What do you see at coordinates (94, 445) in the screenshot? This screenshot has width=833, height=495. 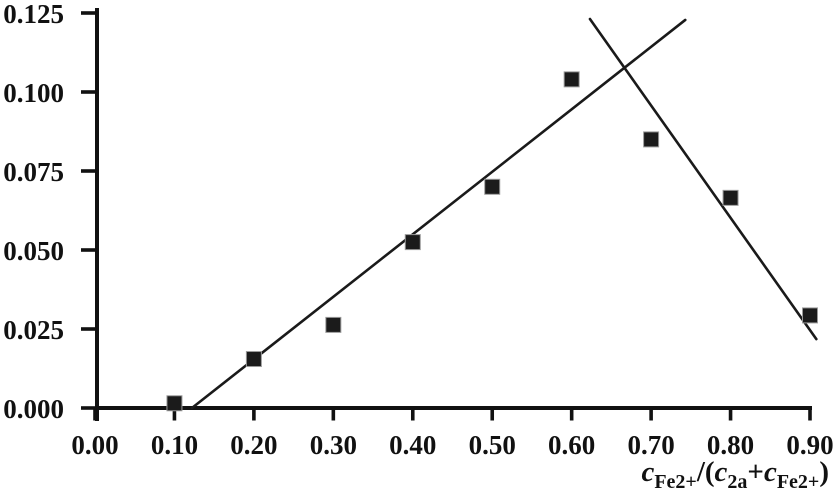 I see `x-tick-label: 0.00` at bounding box center [94, 445].